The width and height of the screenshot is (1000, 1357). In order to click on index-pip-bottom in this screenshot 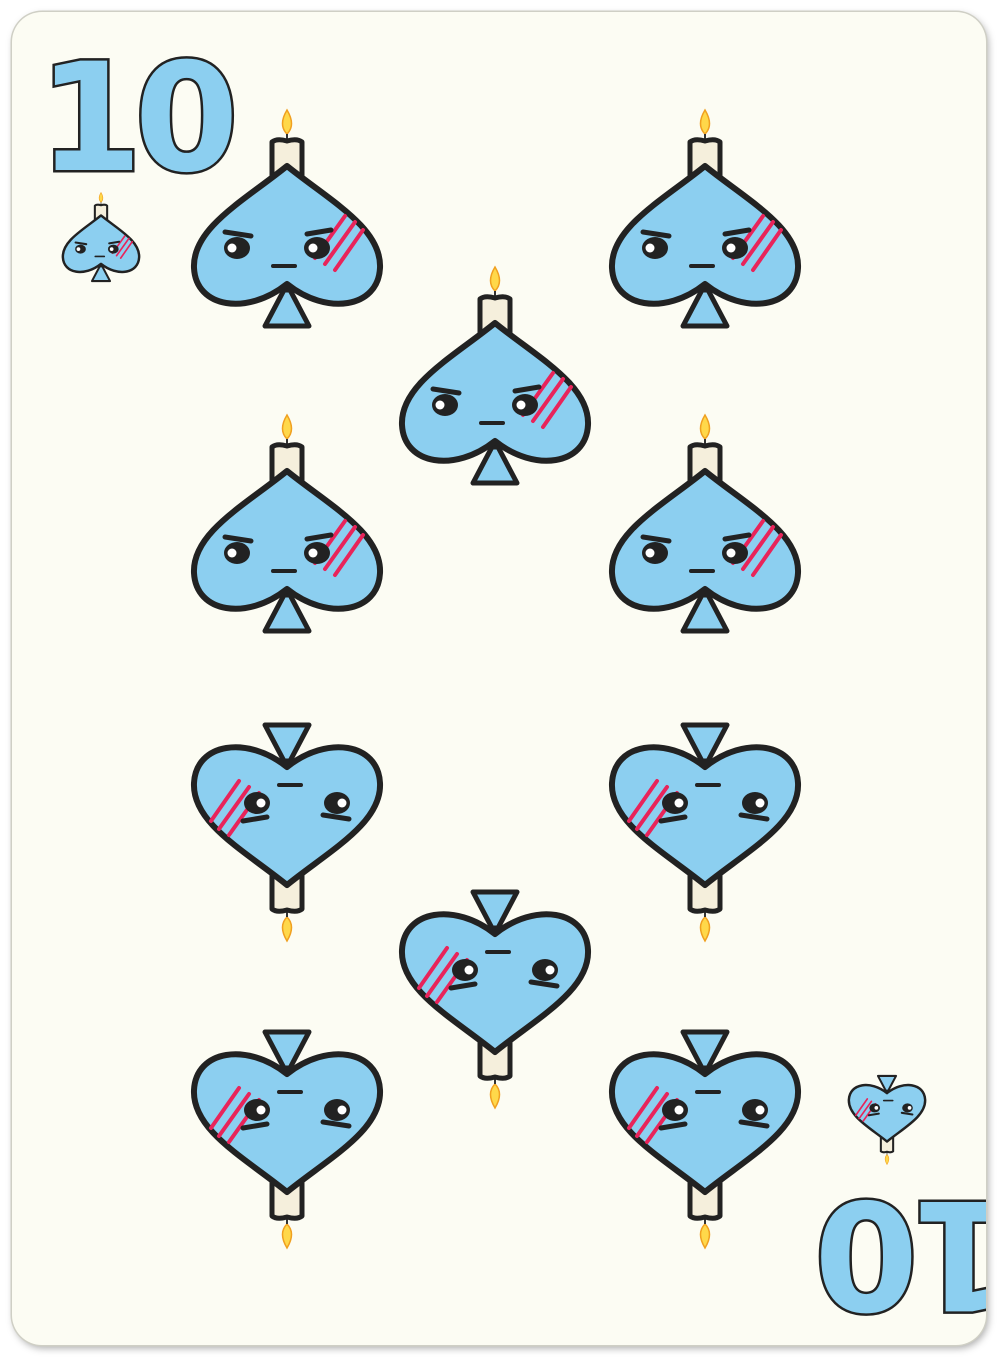, I will do `click(887, 1120)`.